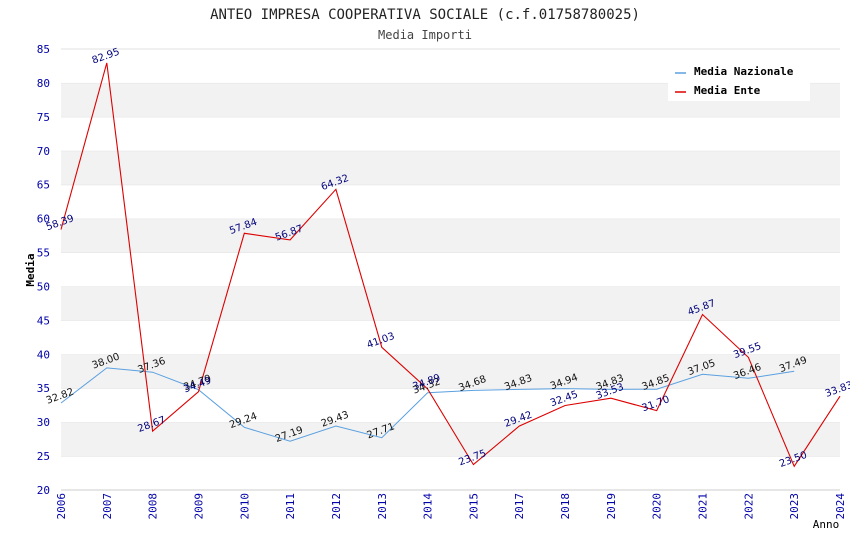 This screenshot has width=850, height=550. I want to click on y-tick-label: 35, so click(43, 388).